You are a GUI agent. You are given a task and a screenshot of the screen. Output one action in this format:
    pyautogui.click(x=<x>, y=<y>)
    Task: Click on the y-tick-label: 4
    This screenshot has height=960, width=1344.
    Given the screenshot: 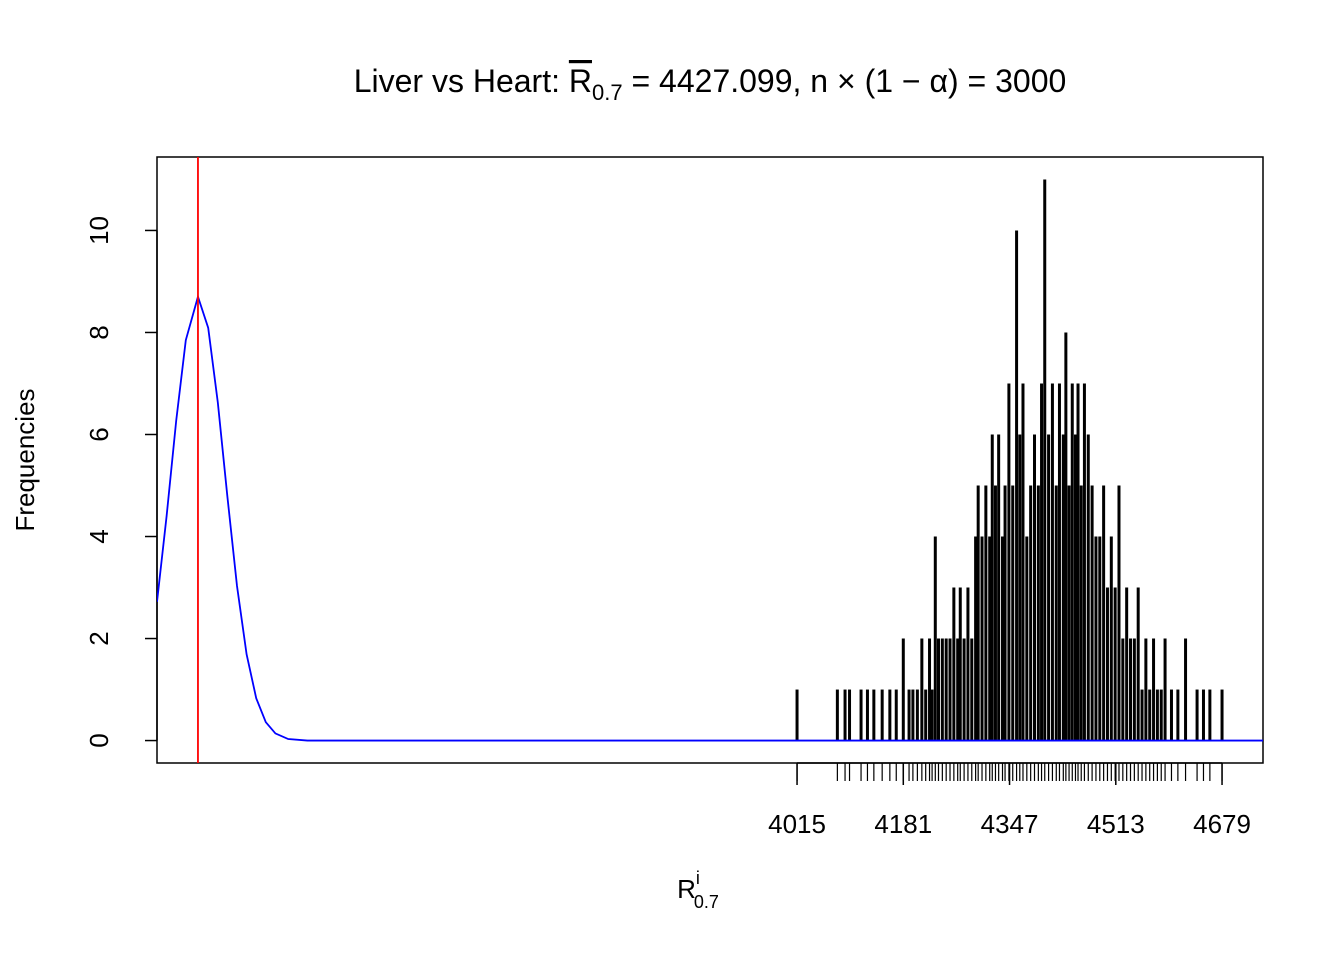 What is the action you would take?
    pyautogui.click(x=99, y=536)
    